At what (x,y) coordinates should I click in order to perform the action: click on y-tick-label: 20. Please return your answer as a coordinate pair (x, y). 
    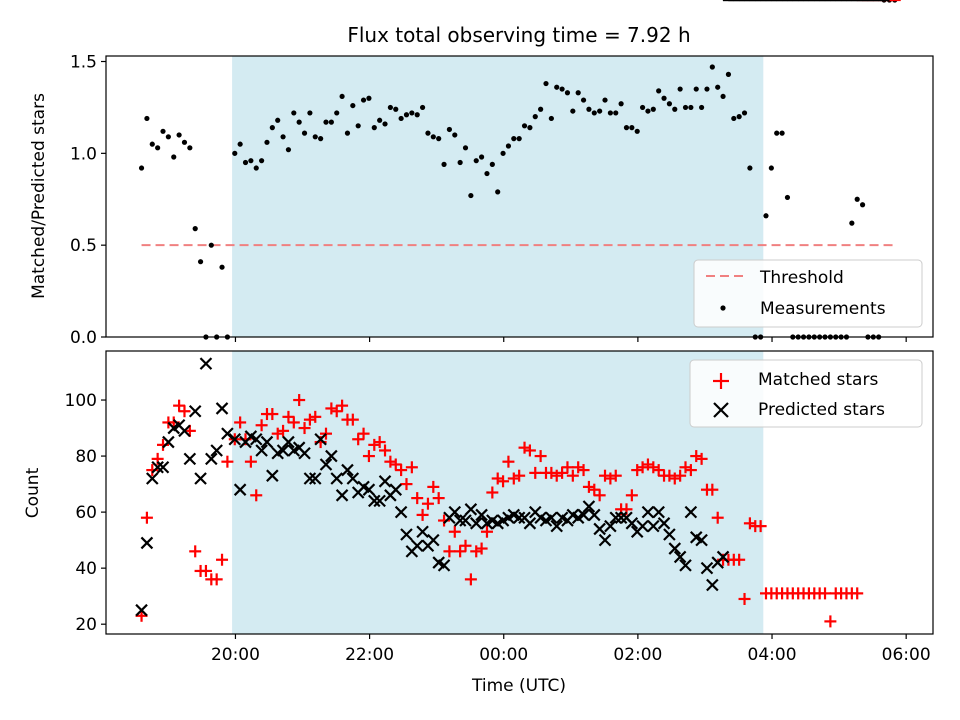
    Looking at the image, I should click on (86, 625).